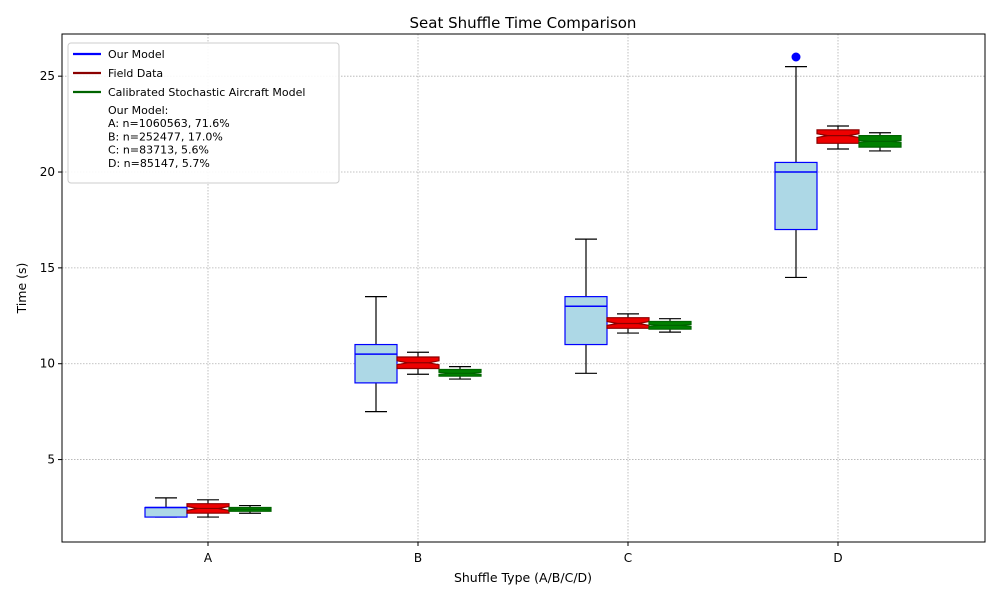 This screenshot has height=600, width=1000. I want to click on outlier-point, so click(796, 57).